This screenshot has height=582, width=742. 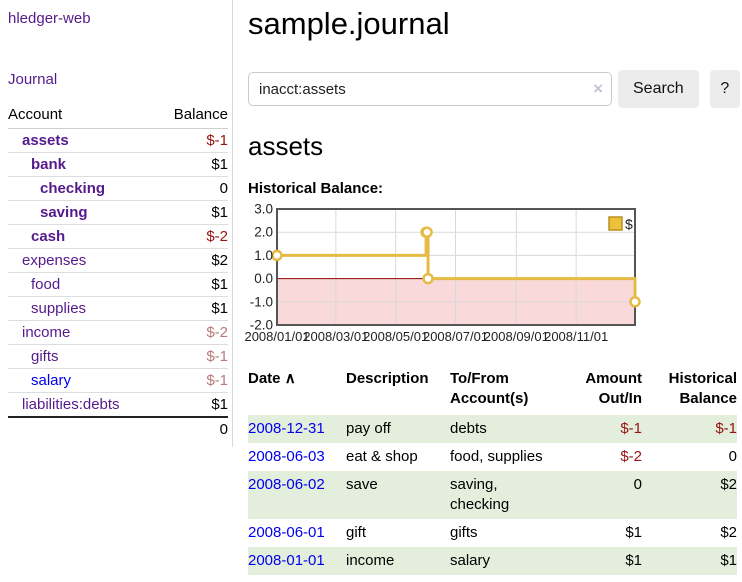 What do you see at coordinates (286, 428) in the screenshot?
I see `transaction-date-link: 2008-12-31` at bounding box center [286, 428].